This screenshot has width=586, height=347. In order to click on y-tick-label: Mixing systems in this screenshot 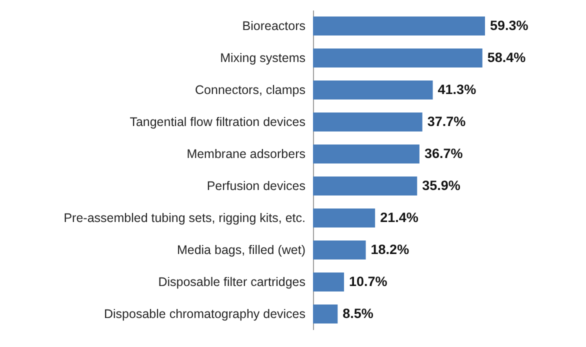, I will do `click(263, 58)`.